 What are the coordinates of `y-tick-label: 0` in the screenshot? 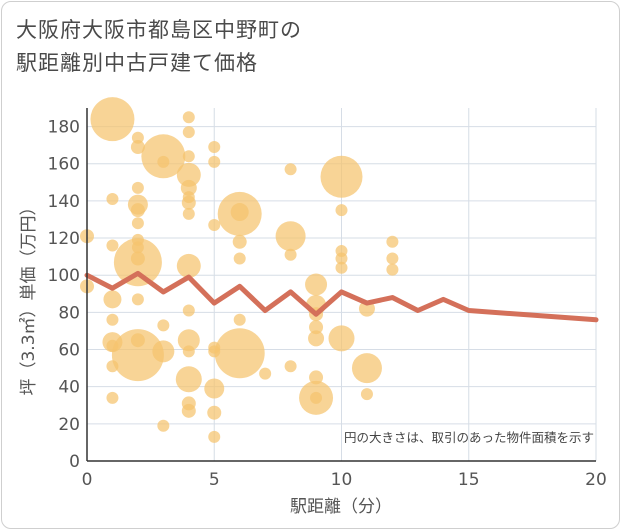 It's located at (74, 462).